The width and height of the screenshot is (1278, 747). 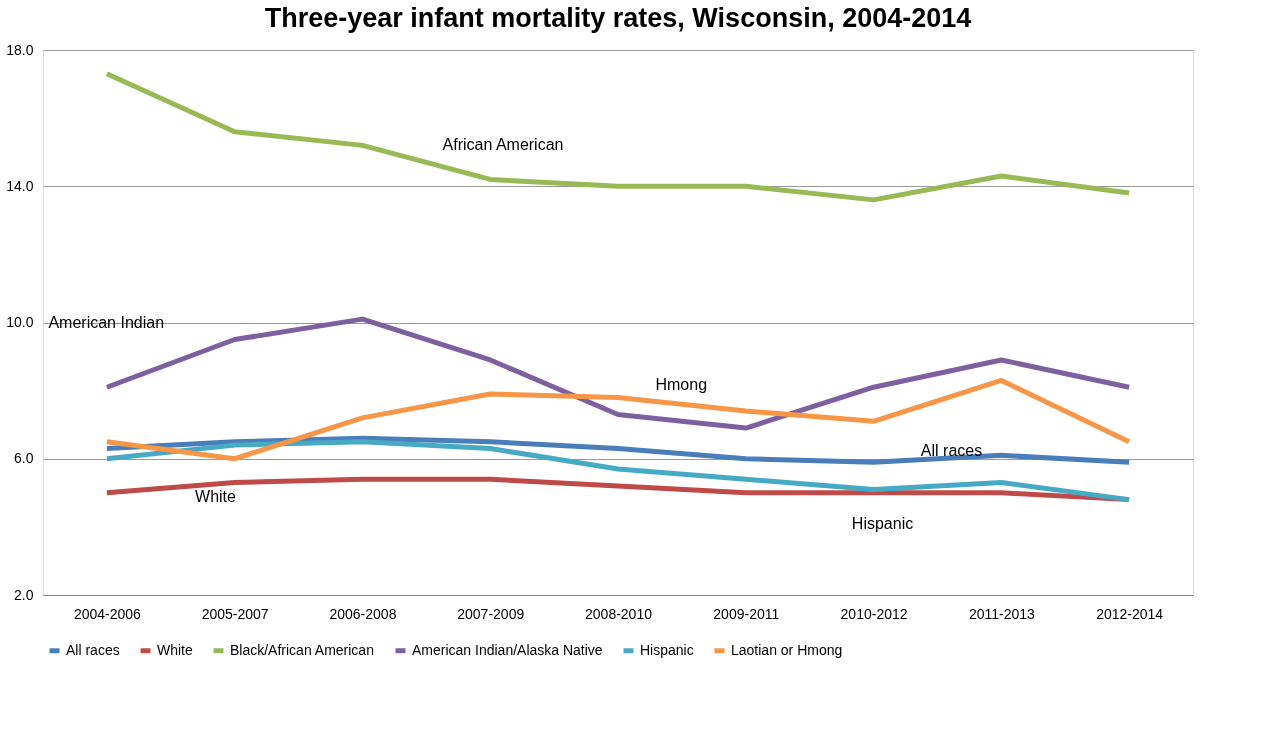 I want to click on x-tick-label: 2006-2008, so click(x=363, y=613).